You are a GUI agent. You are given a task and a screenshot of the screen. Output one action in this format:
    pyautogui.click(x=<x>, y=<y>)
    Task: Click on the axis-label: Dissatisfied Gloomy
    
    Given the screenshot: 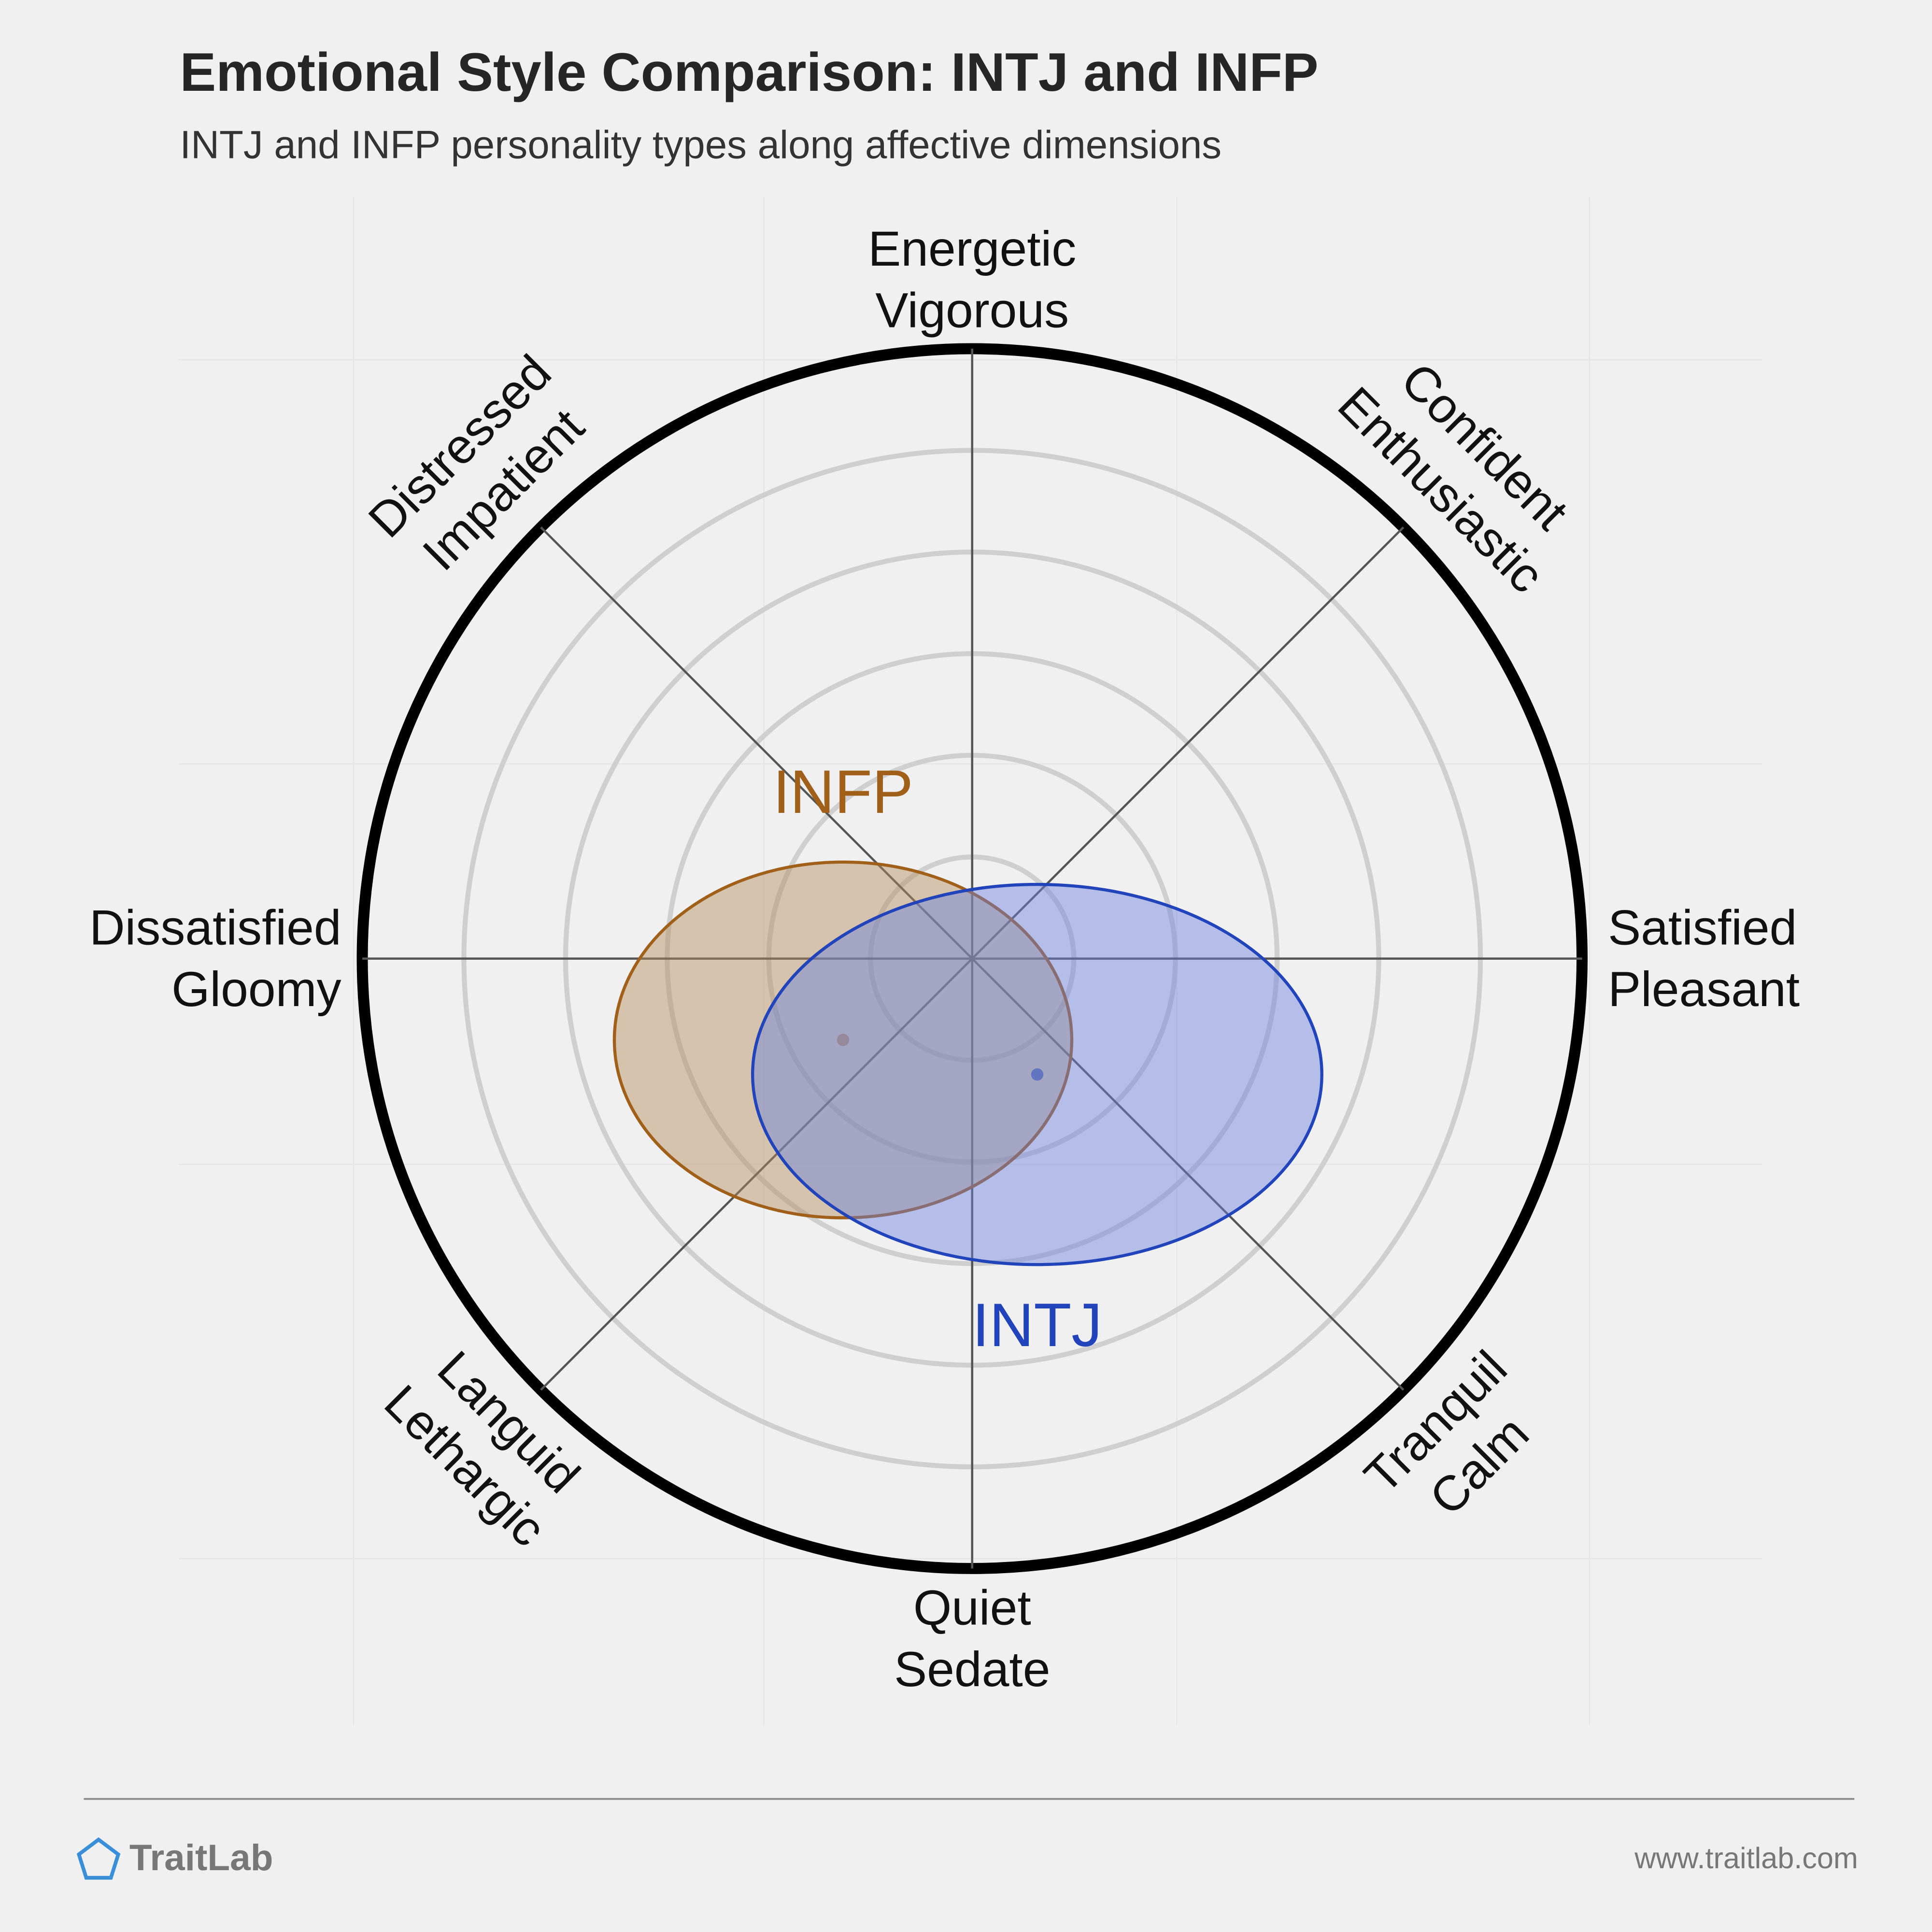 What is the action you would take?
    pyautogui.click(x=215, y=958)
    